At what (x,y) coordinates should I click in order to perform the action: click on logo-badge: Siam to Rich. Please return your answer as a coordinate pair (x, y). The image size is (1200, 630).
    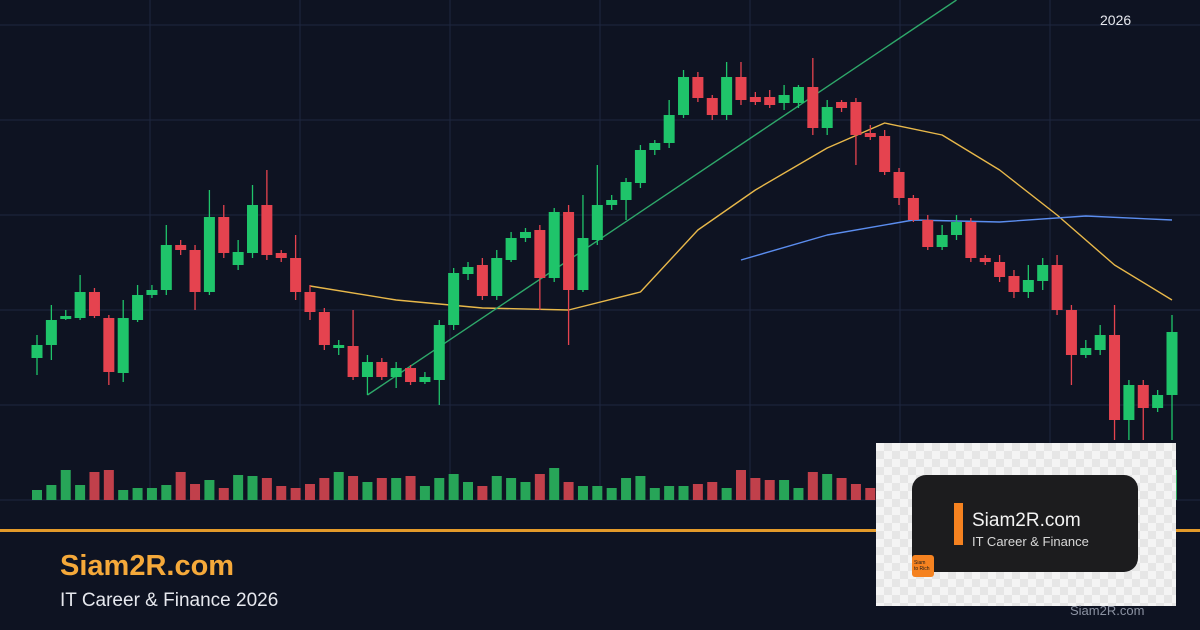
    Looking at the image, I should click on (923, 566).